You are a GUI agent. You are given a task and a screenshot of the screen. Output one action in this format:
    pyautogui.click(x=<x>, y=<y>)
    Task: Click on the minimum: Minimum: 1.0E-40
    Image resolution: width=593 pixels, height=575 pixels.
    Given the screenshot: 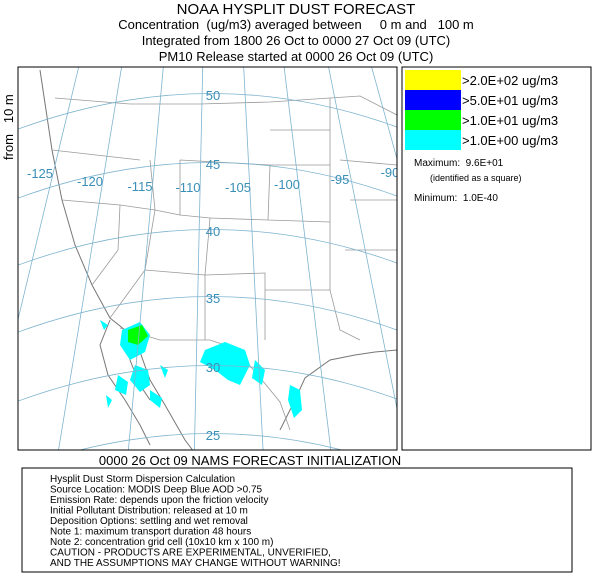 What is the action you would take?
    pyautogui.click(x=456, y=198)
    